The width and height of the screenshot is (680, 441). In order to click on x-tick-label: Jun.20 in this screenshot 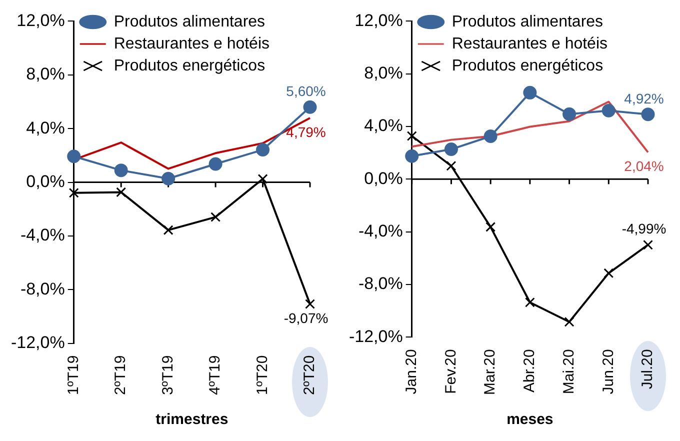, I will do `click(608, 371)`.